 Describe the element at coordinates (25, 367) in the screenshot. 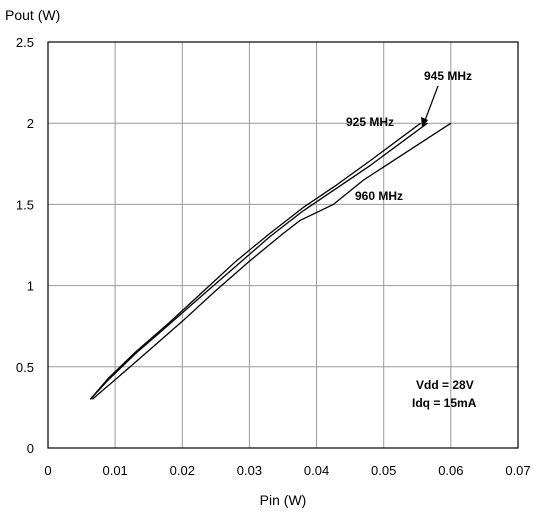

I see `y-tick-label: 0.5` at that location.